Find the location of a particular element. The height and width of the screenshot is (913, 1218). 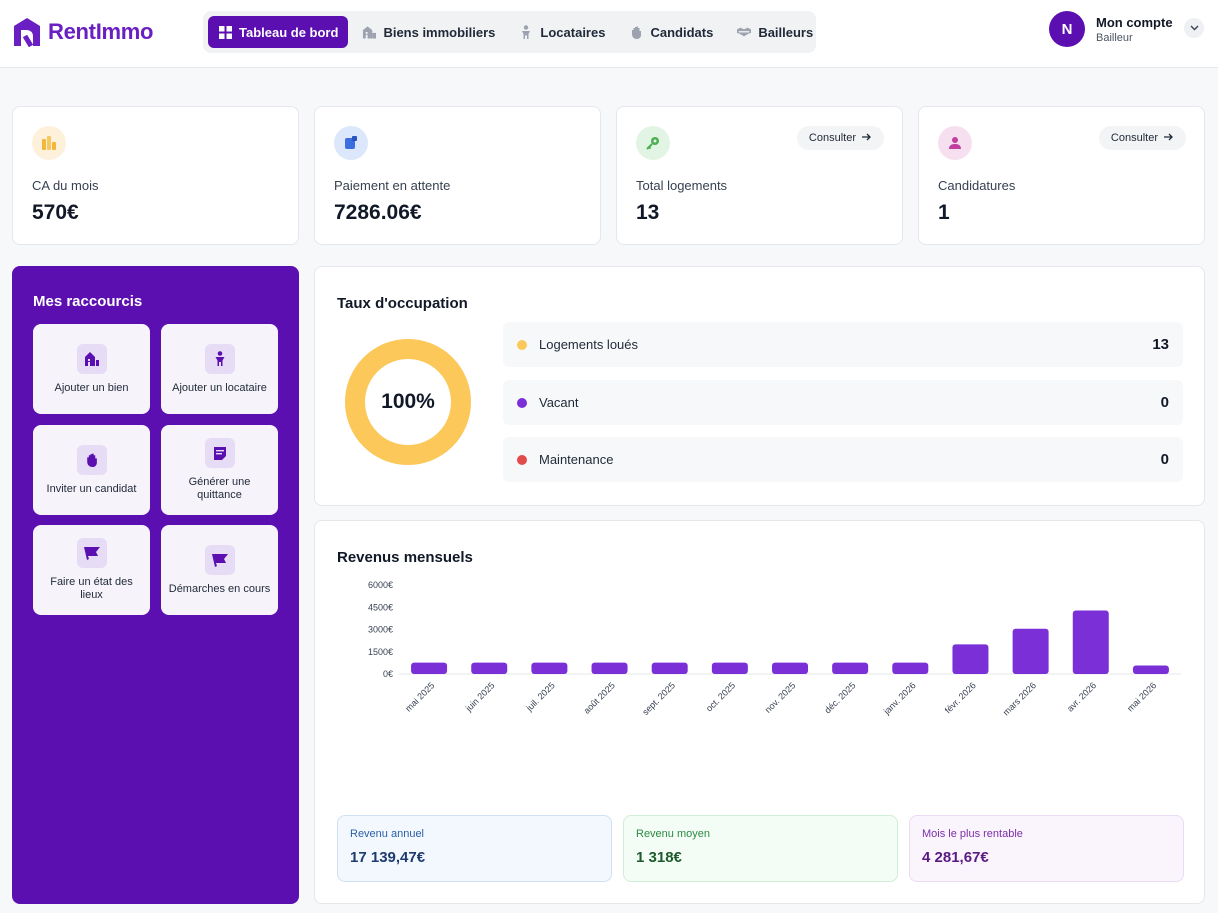

avatar: N is located at coordinates (1067, 29).